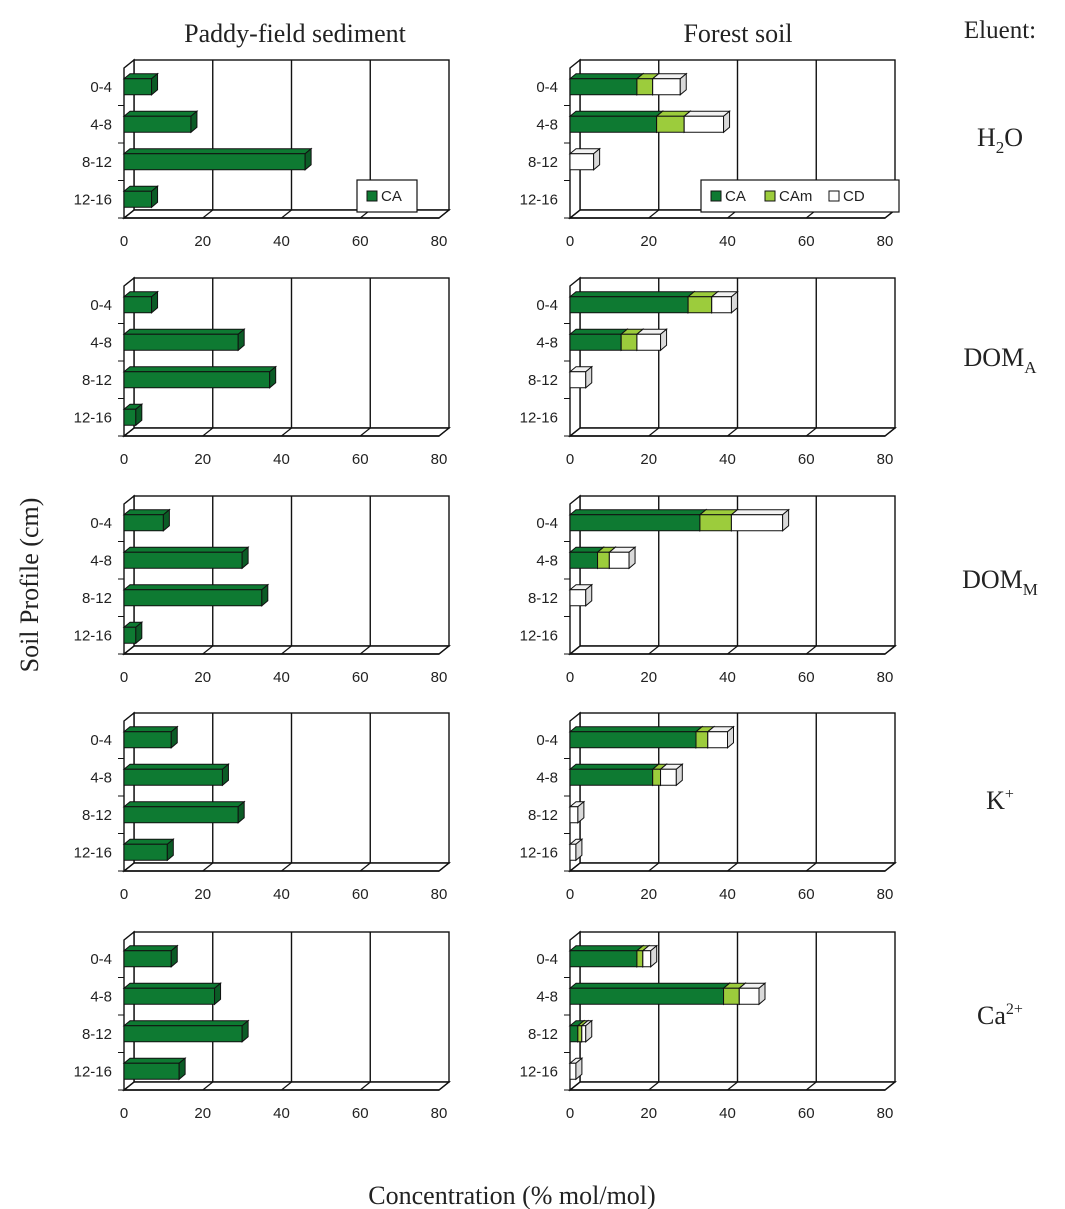  What do you see at coordinates (1013, 137) in the screenshot?
I see `eluent-label-tail: O` at bounding box center [1013, 137].